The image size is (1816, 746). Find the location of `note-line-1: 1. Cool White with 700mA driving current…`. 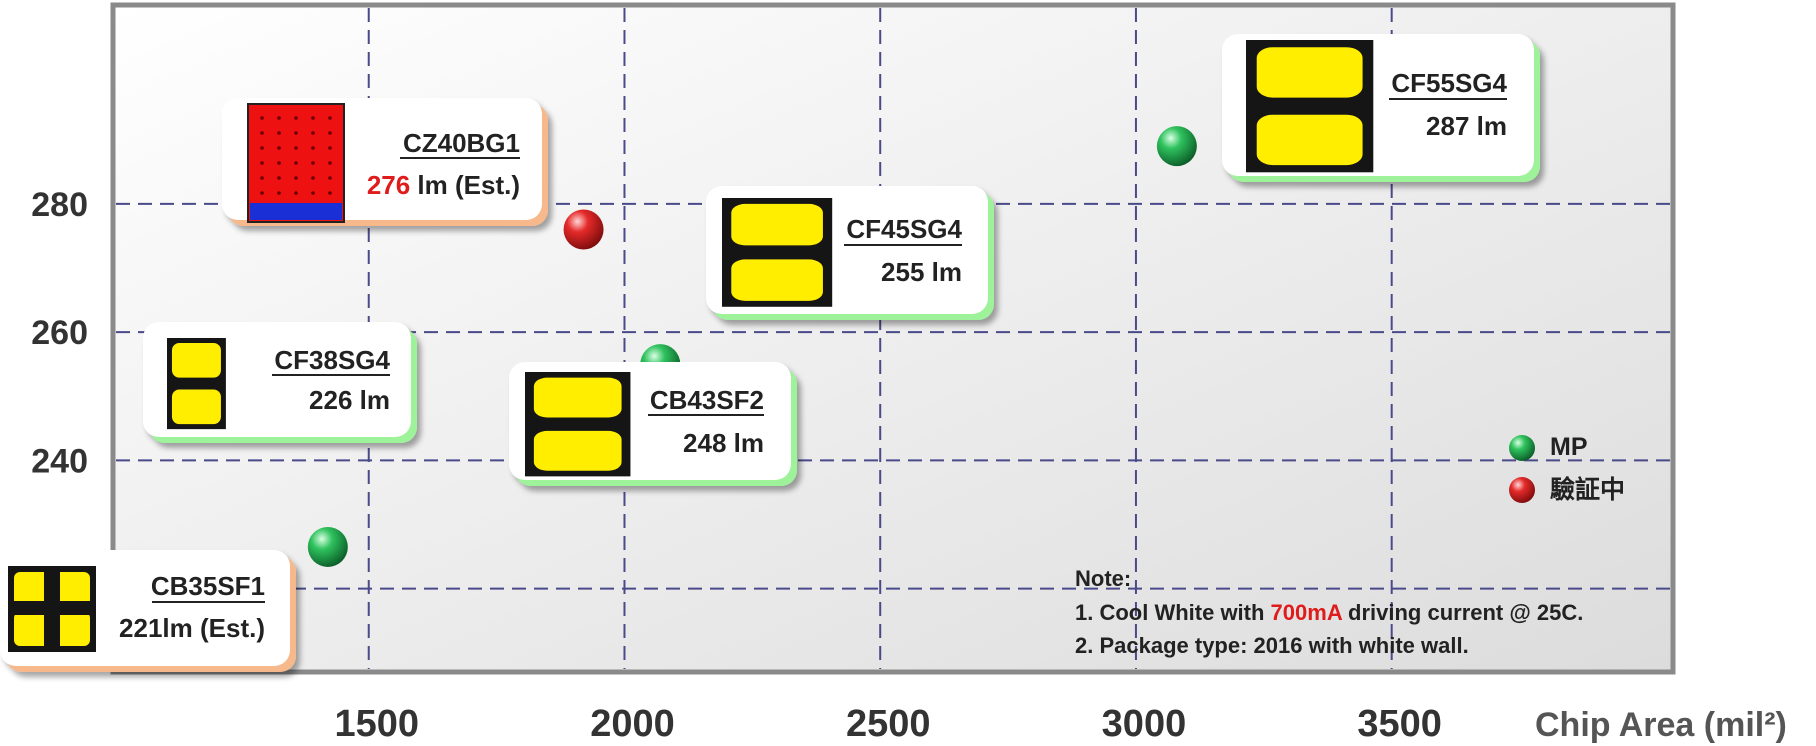

note-line-1: 1. Cool White with 700mA driving current… is located at coordinates (1329, 612).